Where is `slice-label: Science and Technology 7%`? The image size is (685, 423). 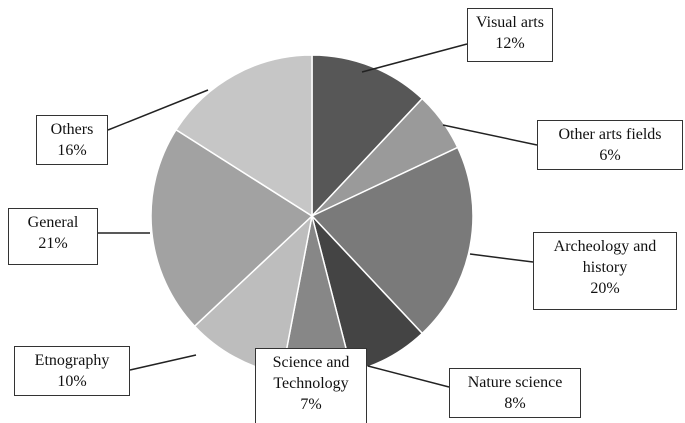 slice-label: Science and Technology 7% is located at coordinates (311, 385).